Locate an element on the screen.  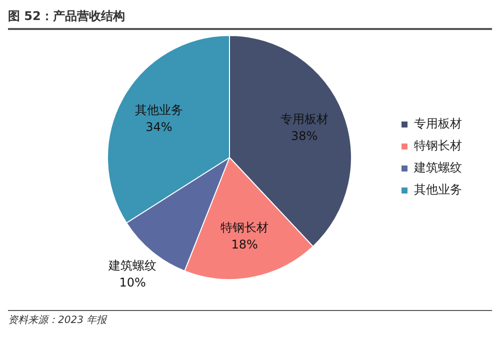
text: 资料来源：2023 年报 is located at coordinates (250, 320).